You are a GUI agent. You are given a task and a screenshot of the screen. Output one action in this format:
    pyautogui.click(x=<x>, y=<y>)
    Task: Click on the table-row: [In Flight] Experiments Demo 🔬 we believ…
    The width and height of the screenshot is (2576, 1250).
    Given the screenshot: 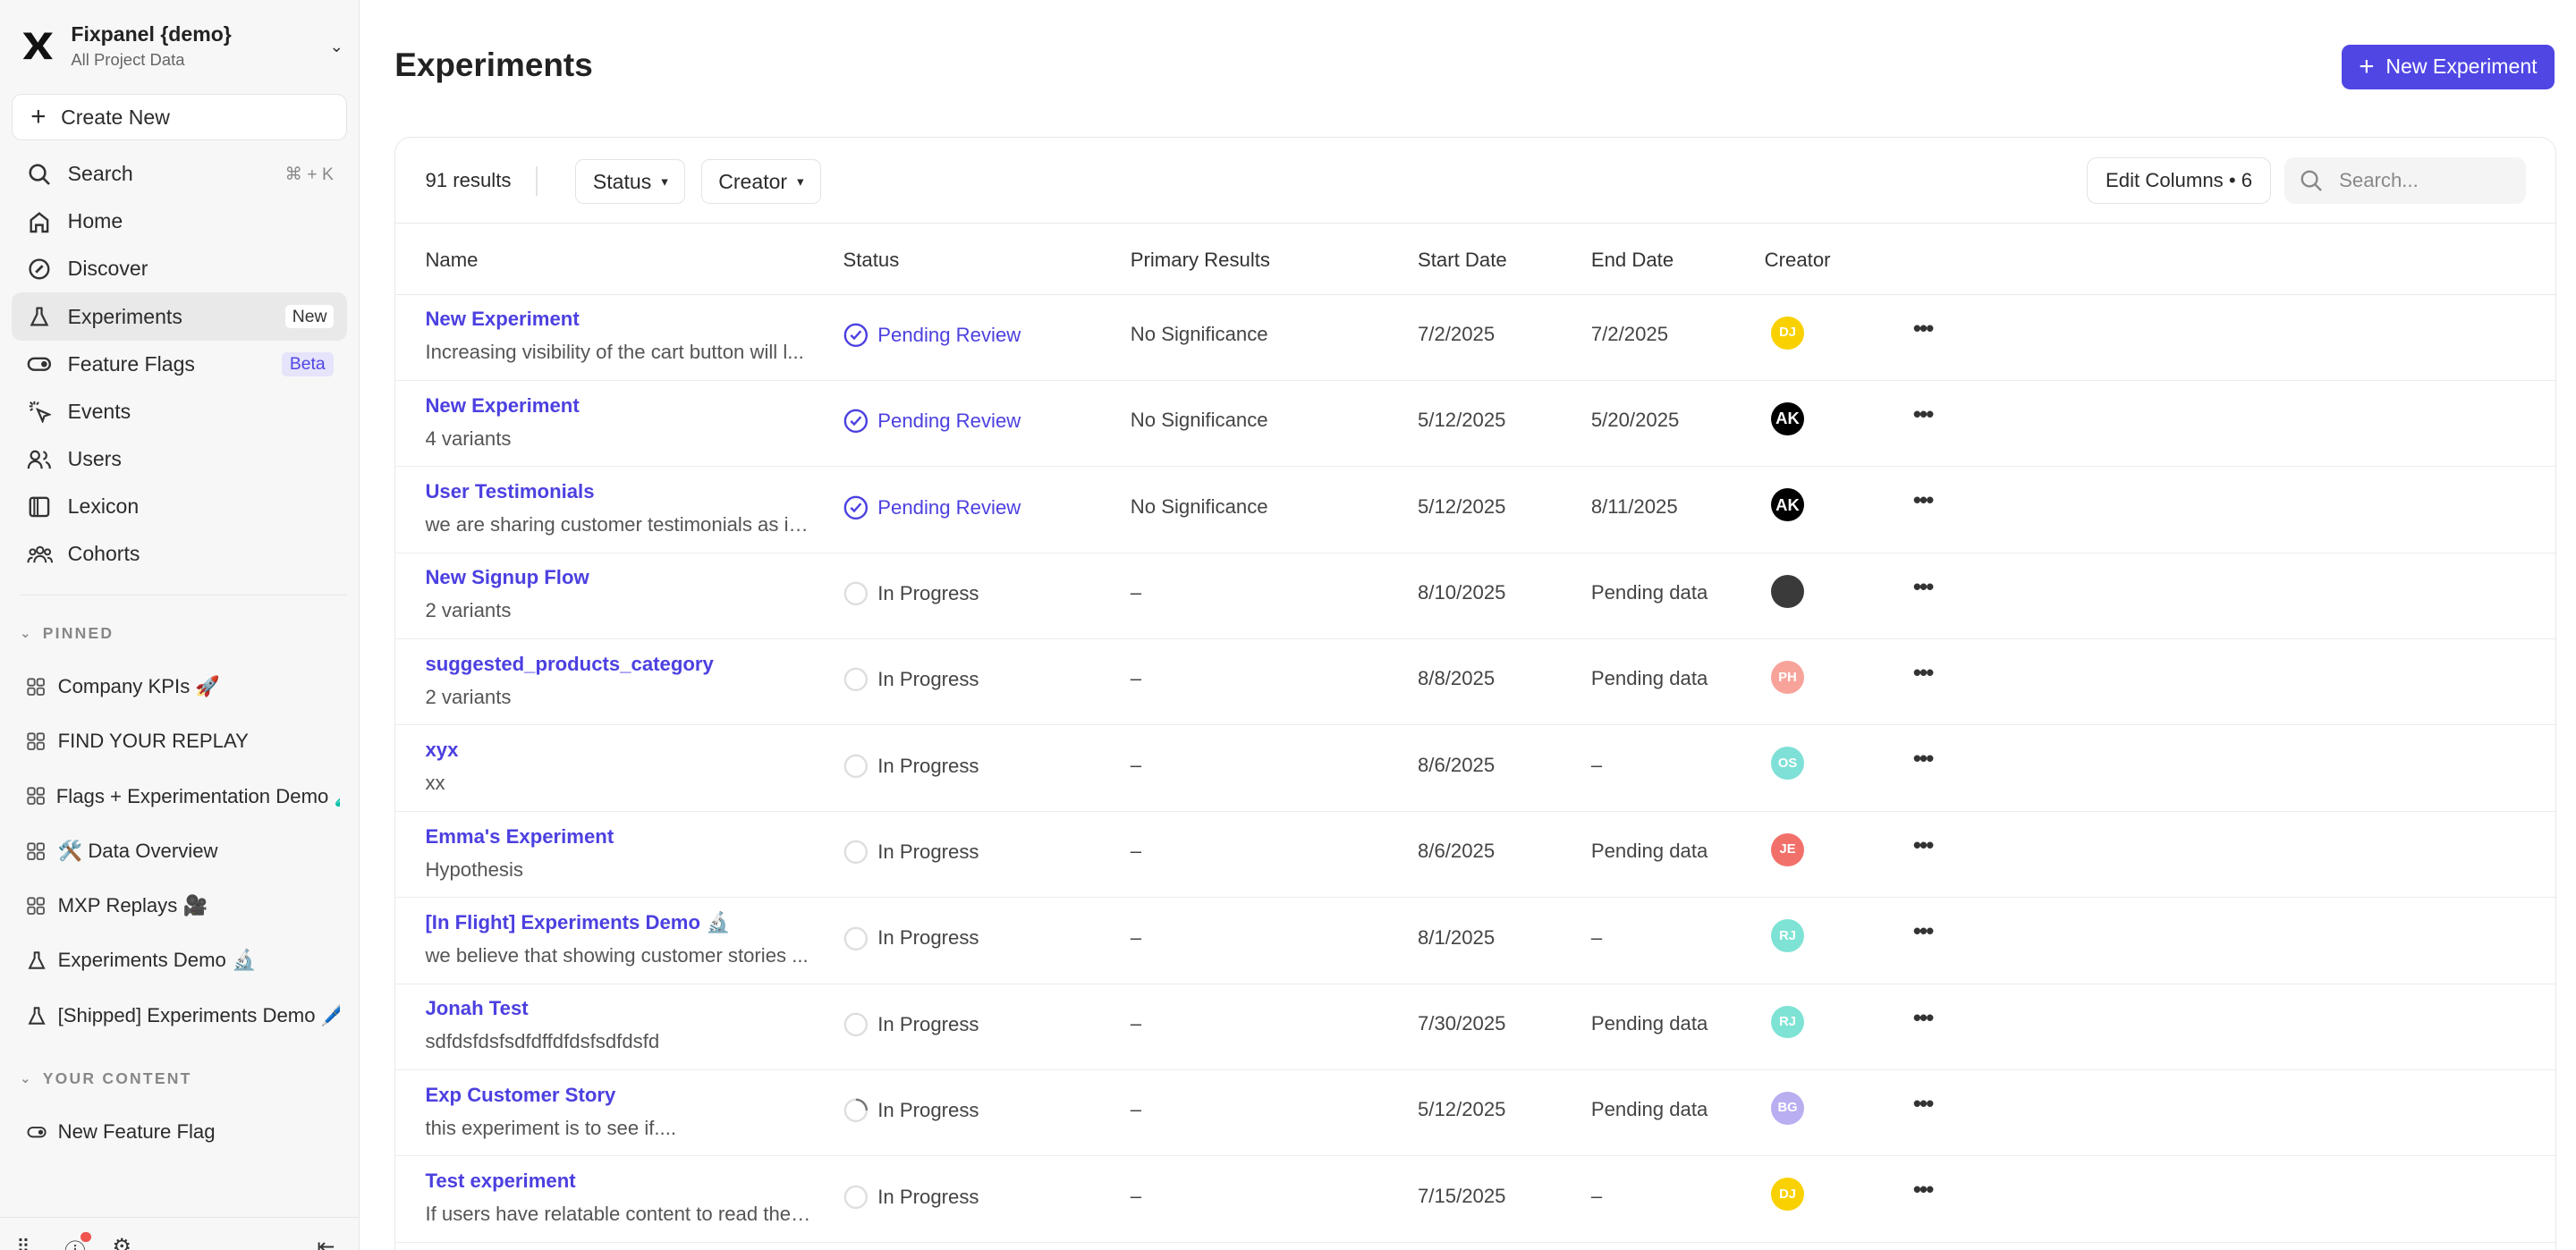 What is the action you would take?
    pyautogui.click(x=1475, y=941)
    